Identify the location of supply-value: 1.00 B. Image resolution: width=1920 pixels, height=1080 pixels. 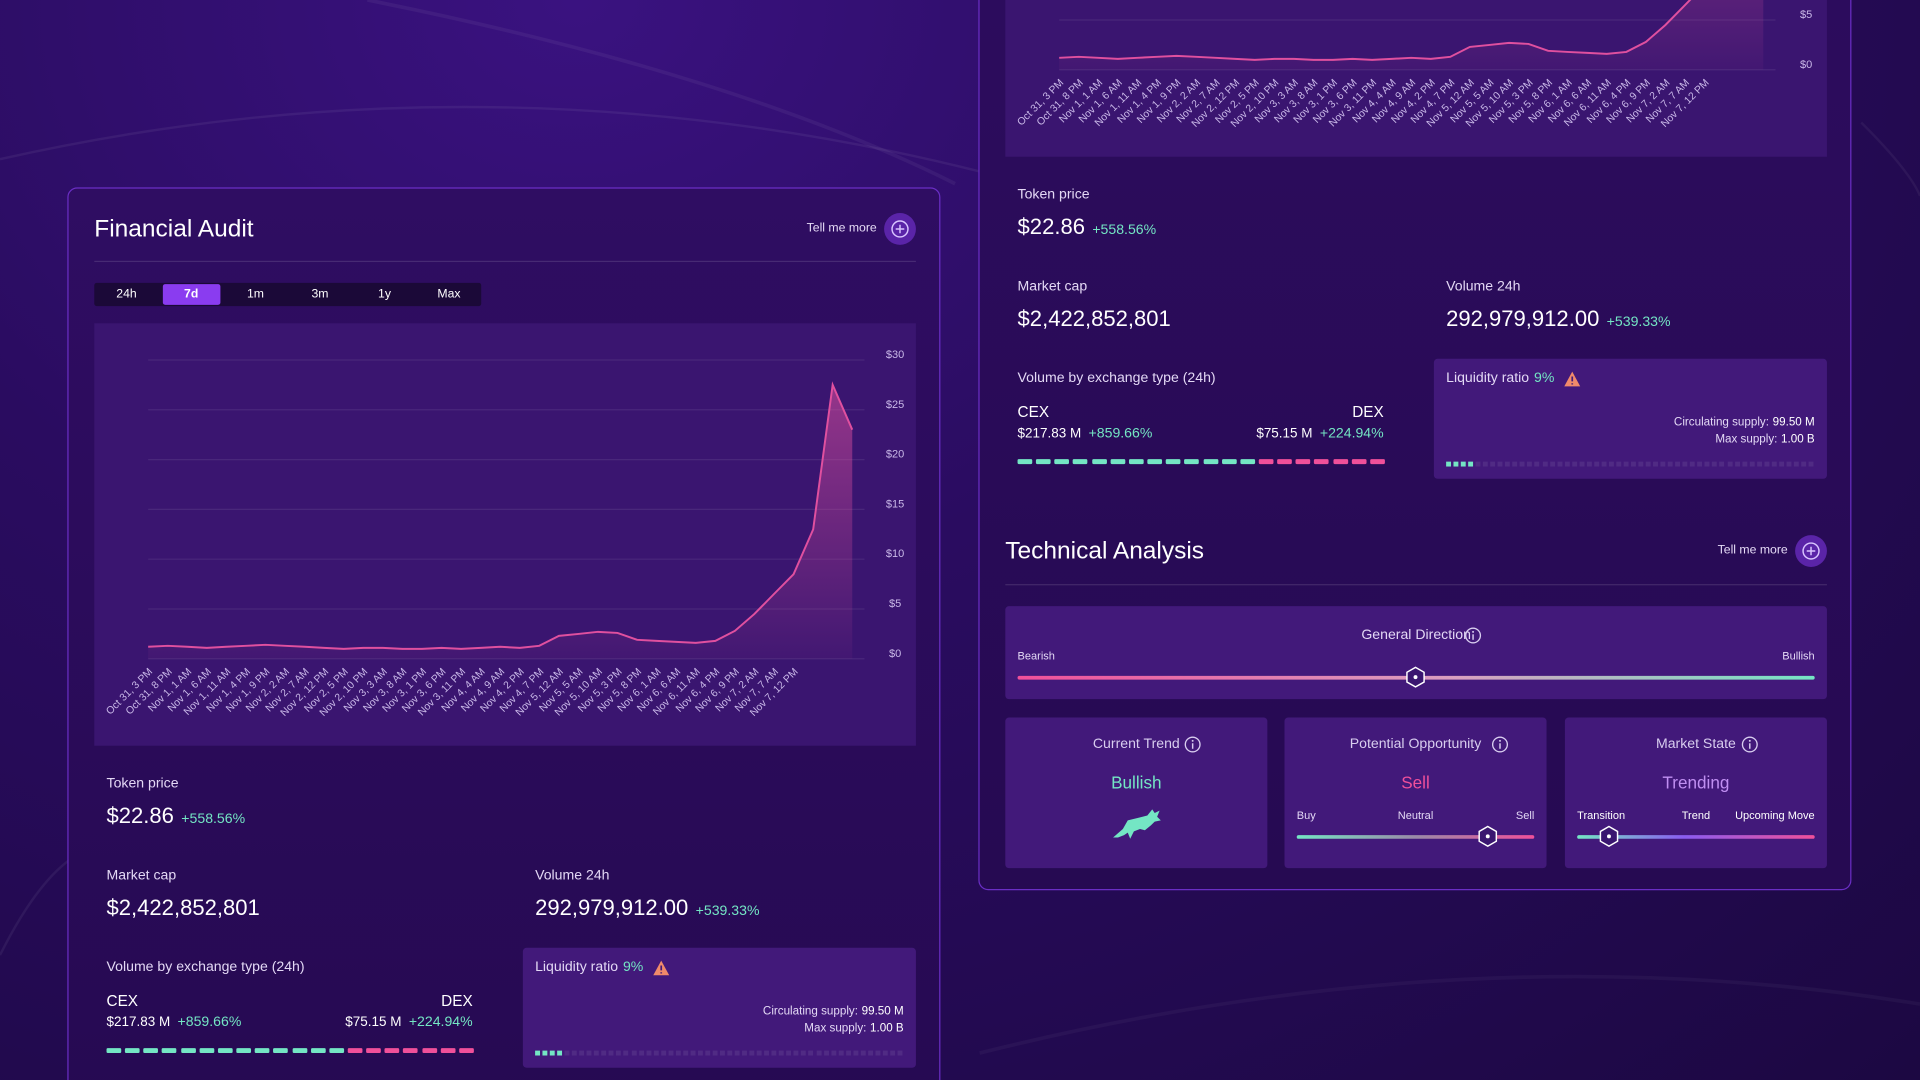
(887, 1028).